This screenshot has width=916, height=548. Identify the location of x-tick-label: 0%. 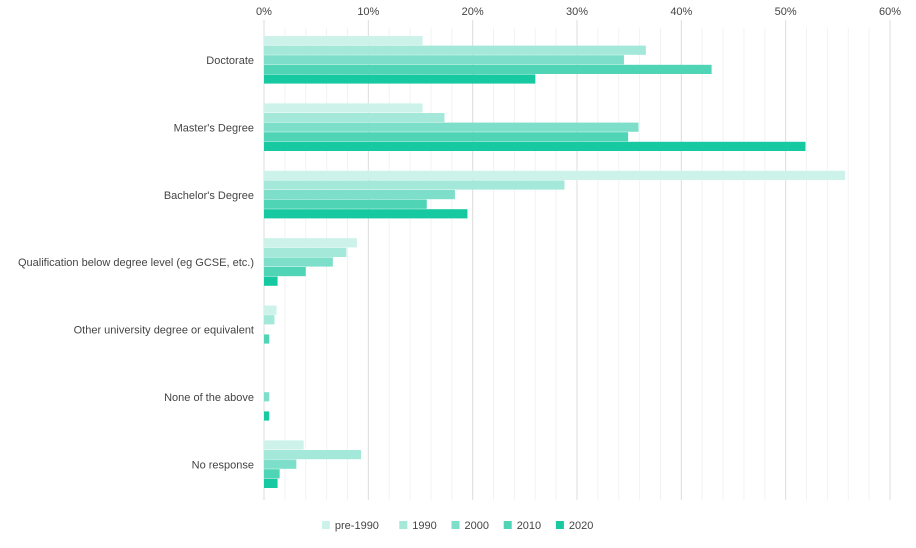
(264, 12).